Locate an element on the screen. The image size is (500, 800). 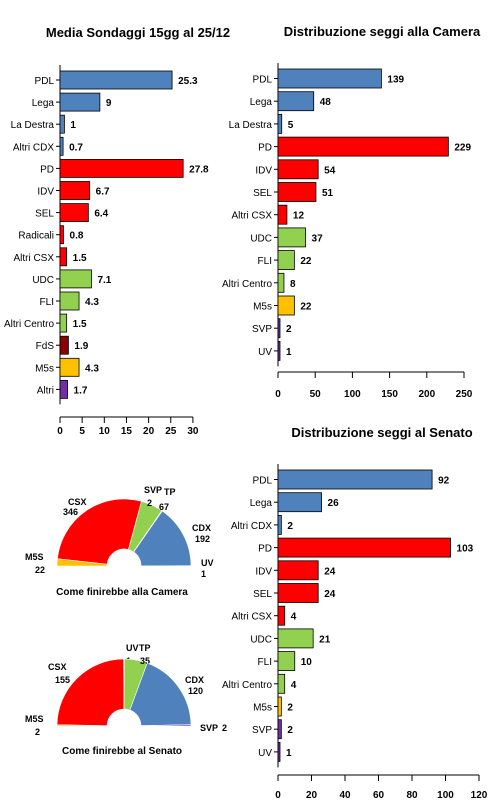
camera-value-label-5: 51 is located at coordinates (328, 193).